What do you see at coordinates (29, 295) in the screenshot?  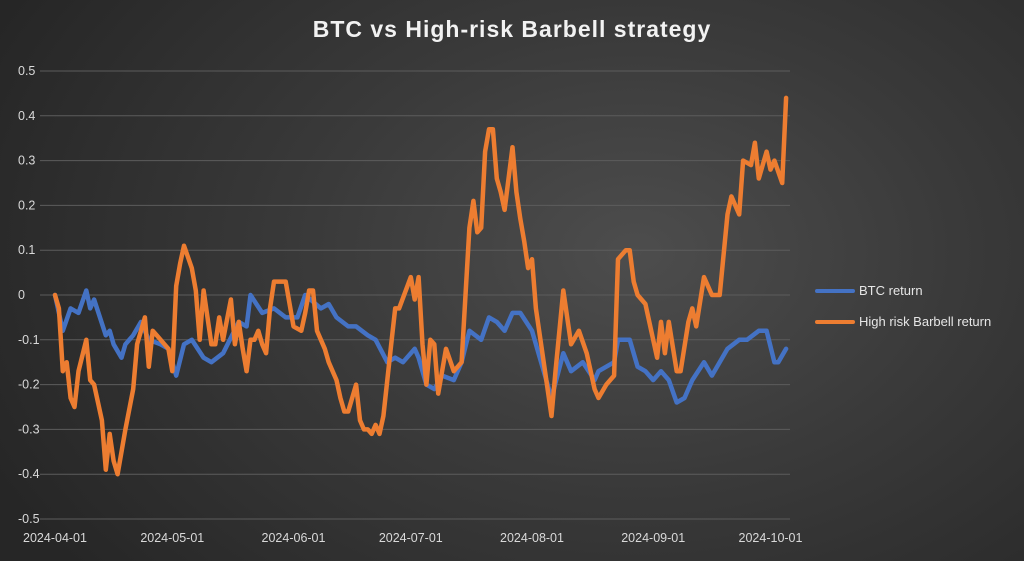 I see `y-axis-ticks: 0.5 0.4 0.3 0.2 0.1 0 -0.1 -0.2 -0.3 -0.4 -0.5` at bounding box center [29, 295].